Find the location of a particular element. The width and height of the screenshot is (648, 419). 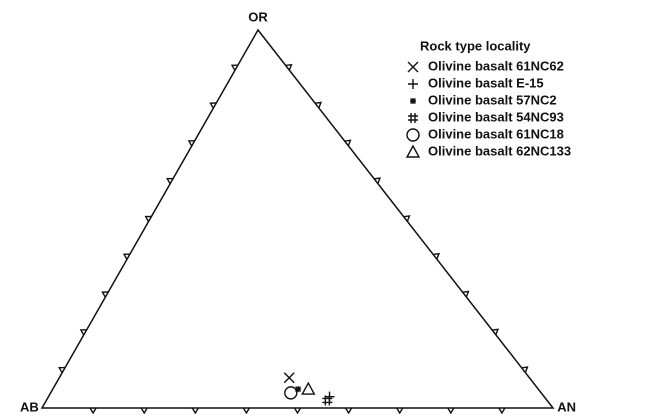

legend-title: Rock type locality is located at coordinates (475, 45).